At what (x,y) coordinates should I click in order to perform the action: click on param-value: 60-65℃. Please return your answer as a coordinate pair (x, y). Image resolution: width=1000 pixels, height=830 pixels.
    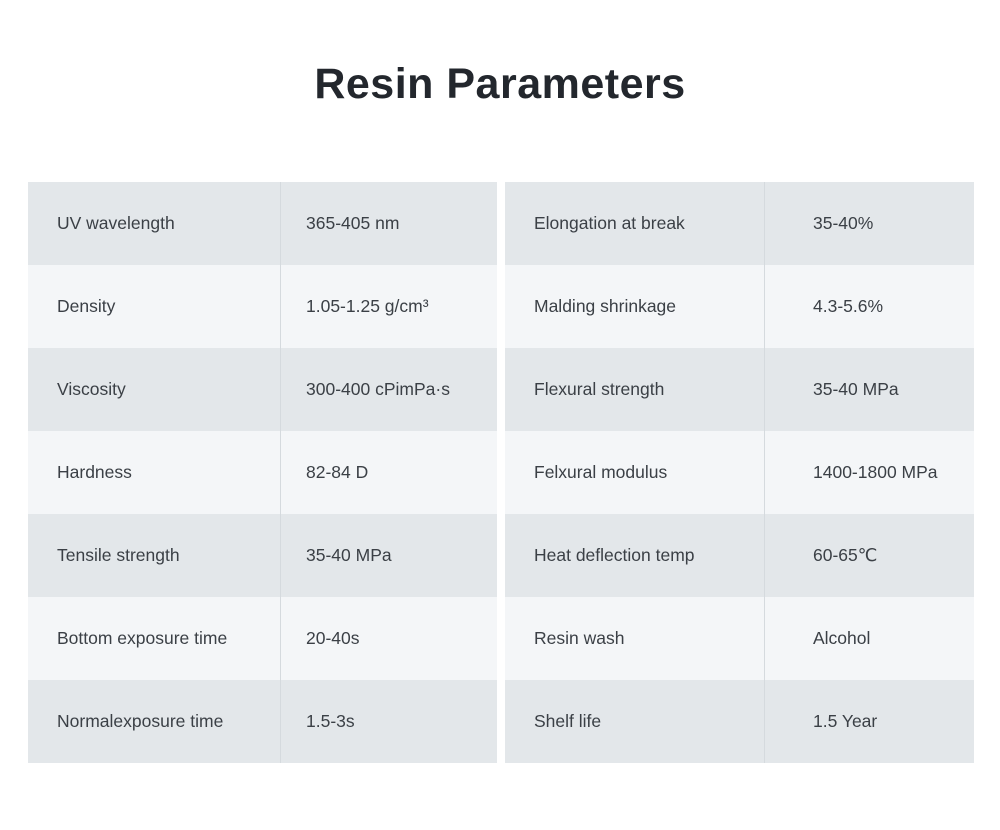
    Looking at the image, I should click on (869, 555).